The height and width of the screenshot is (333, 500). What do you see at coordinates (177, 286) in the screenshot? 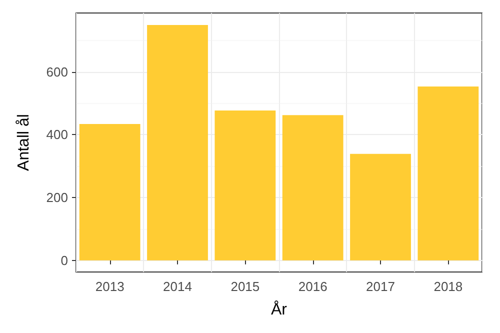
I see `x-tick-label: 2014` at bounding box center [177, 286].